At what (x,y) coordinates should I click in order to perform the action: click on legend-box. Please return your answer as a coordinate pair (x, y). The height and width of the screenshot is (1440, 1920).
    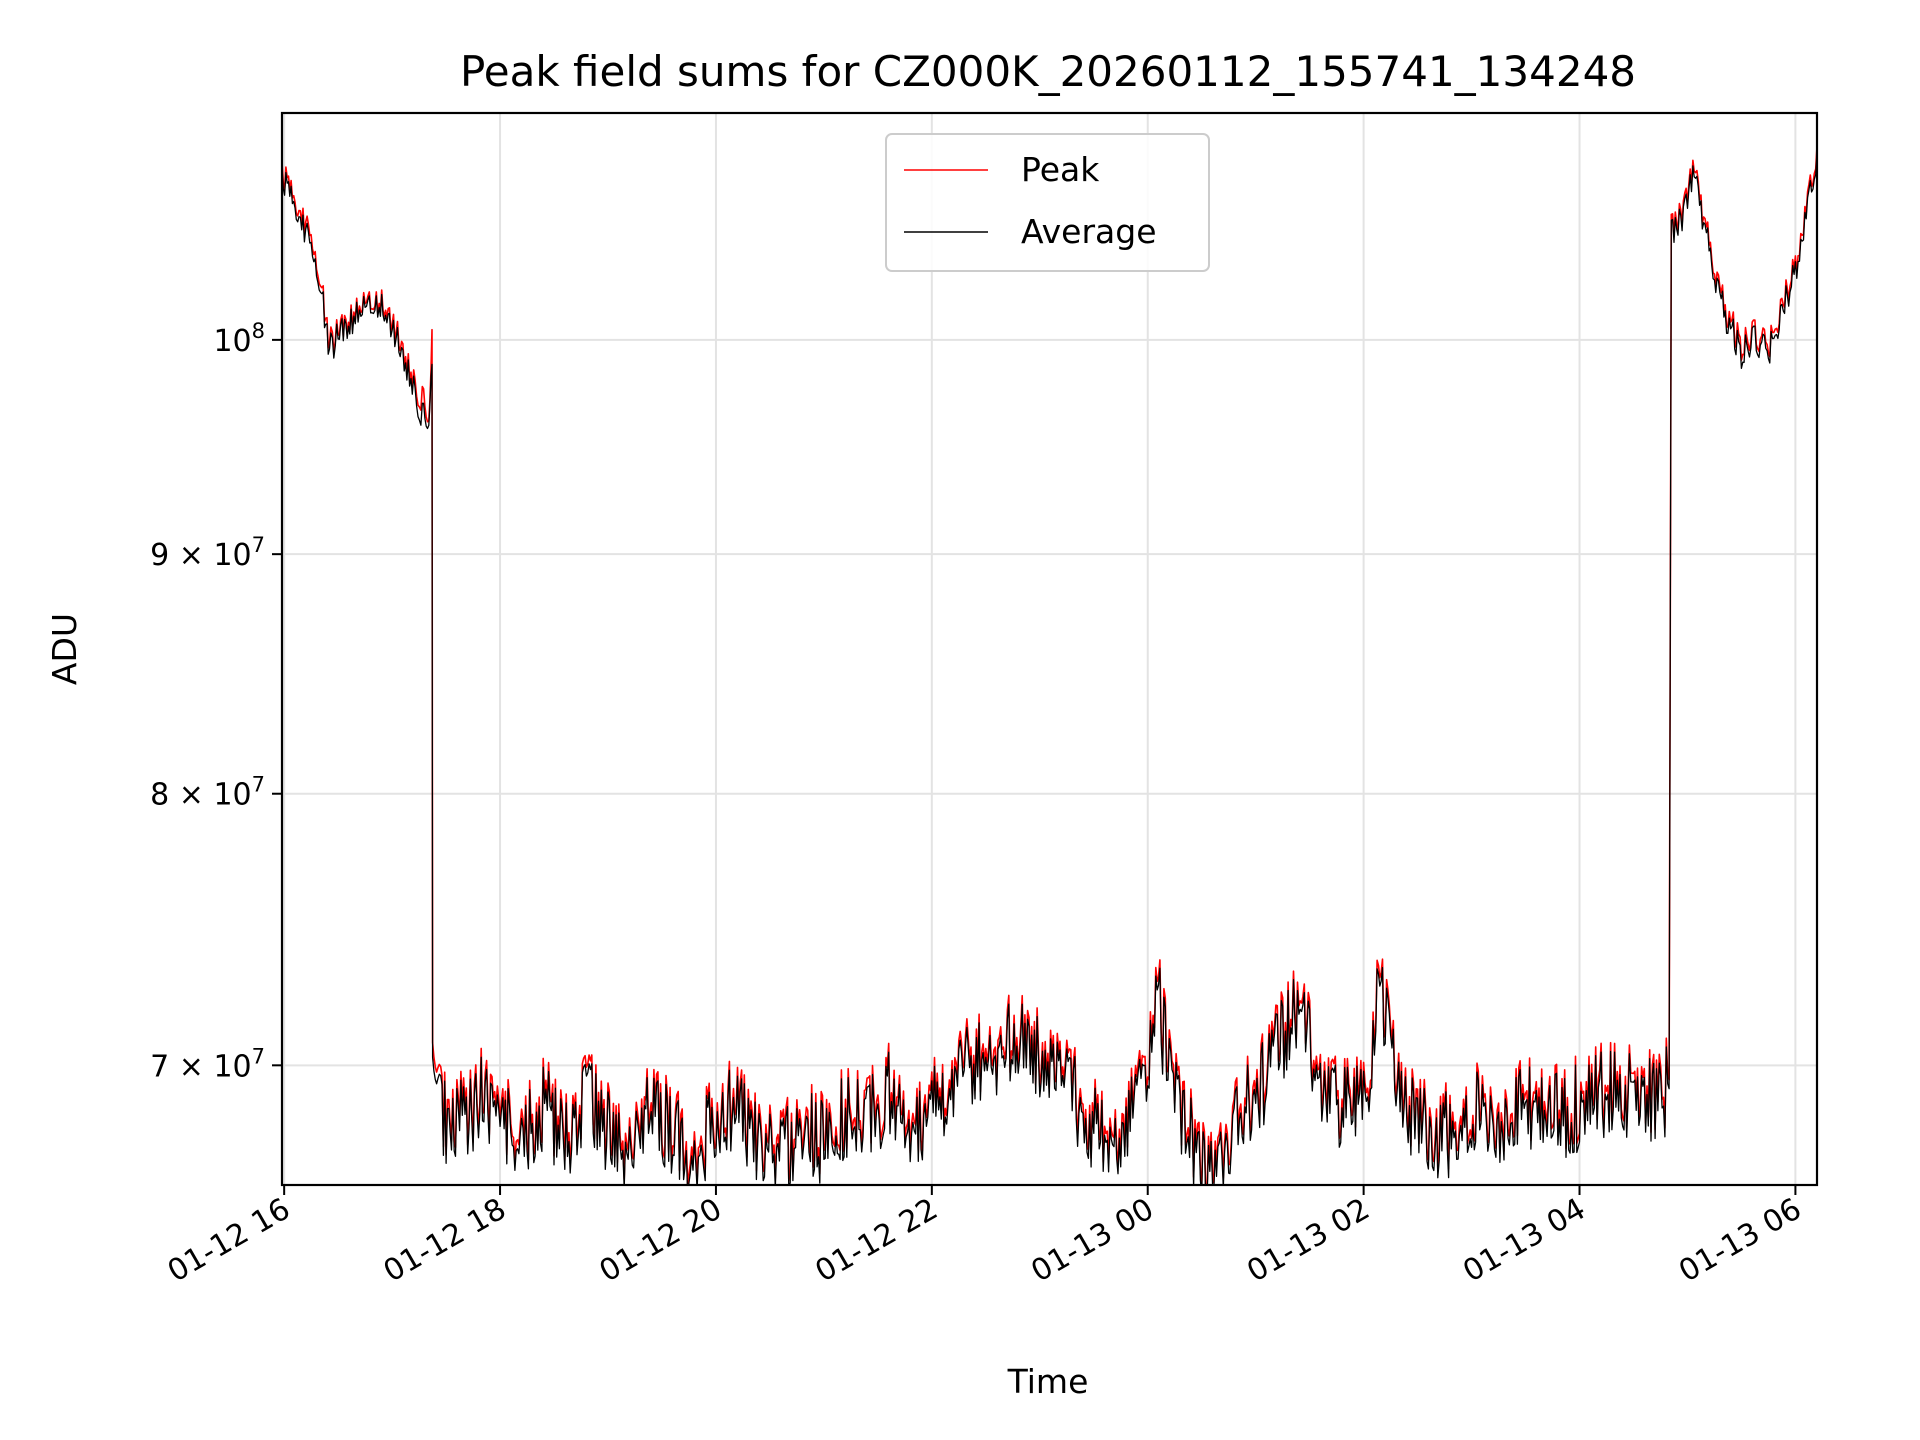
    Looking at the image, I should click on (1047, 202).